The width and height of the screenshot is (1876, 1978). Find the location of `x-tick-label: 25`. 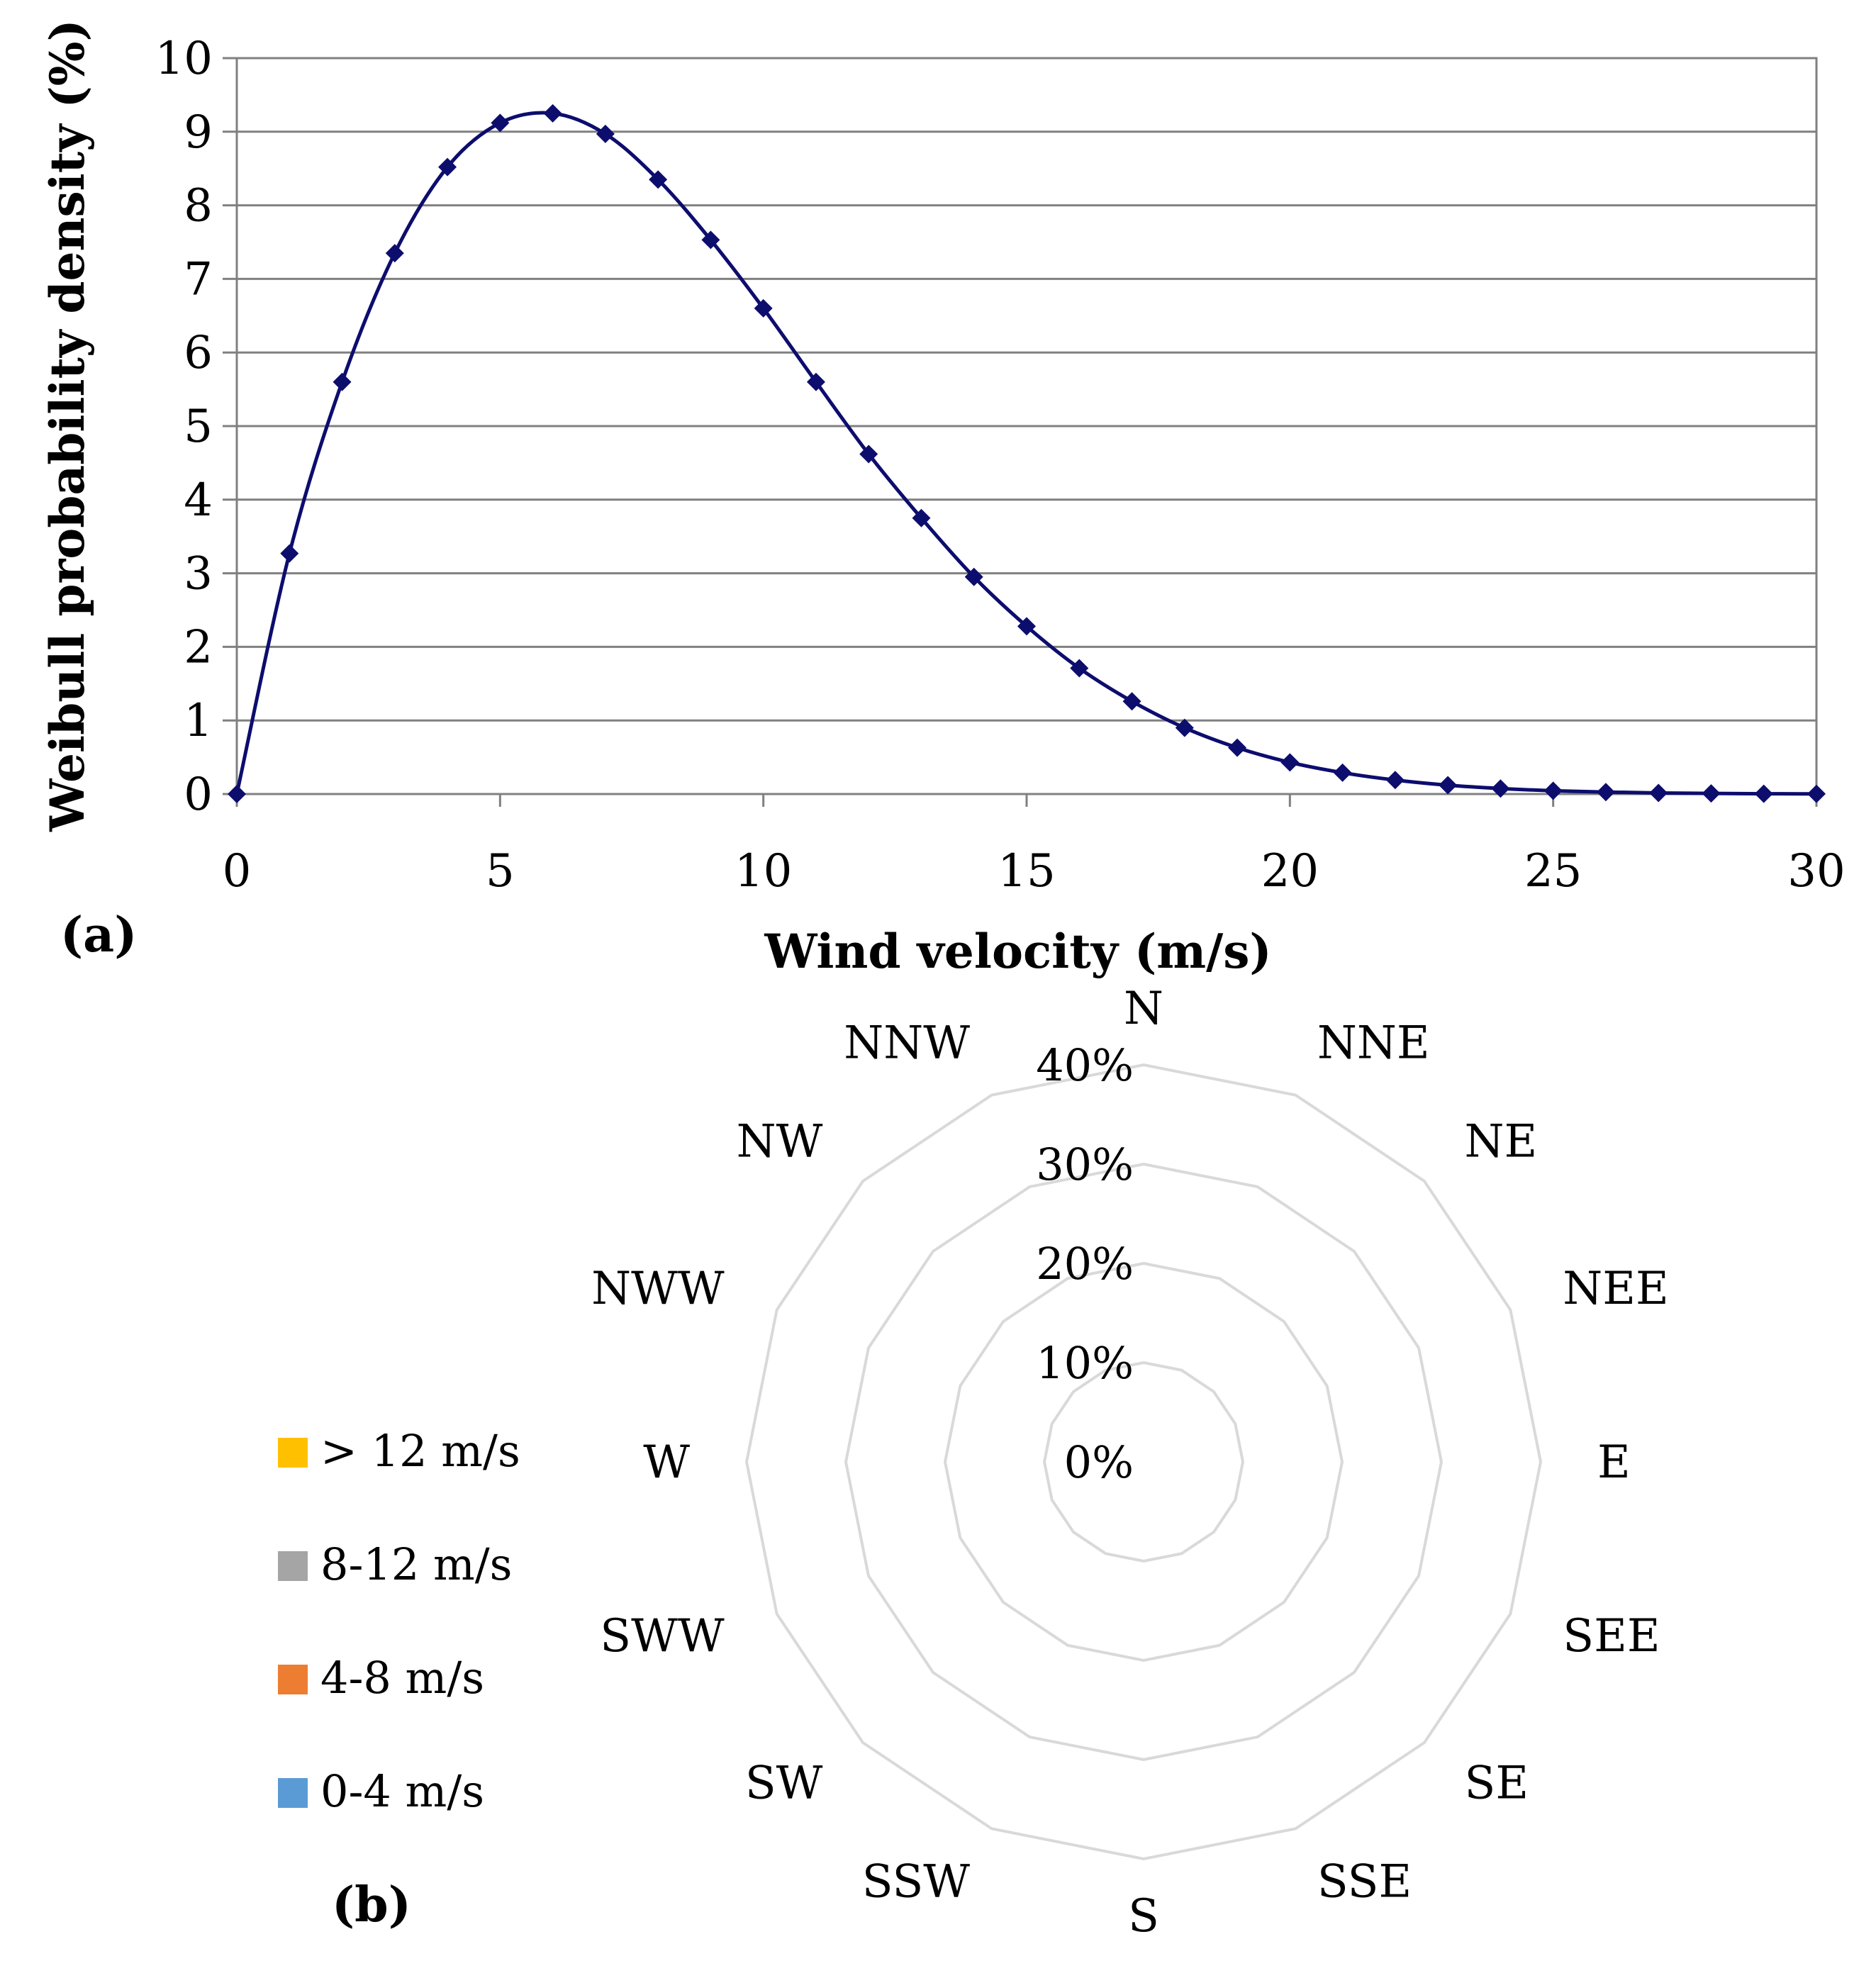

x-tick-label: 25 is located at coordinates (1553, 871).